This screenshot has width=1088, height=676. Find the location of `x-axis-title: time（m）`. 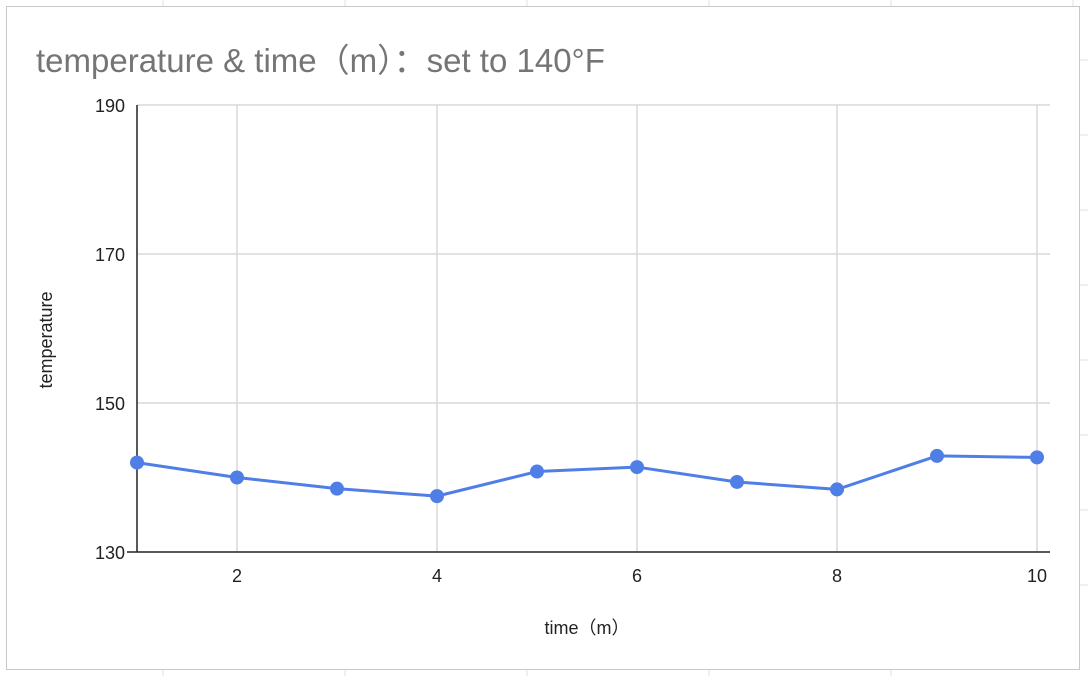

x-axis-title: time（m） is located at coordinates (587, 628).